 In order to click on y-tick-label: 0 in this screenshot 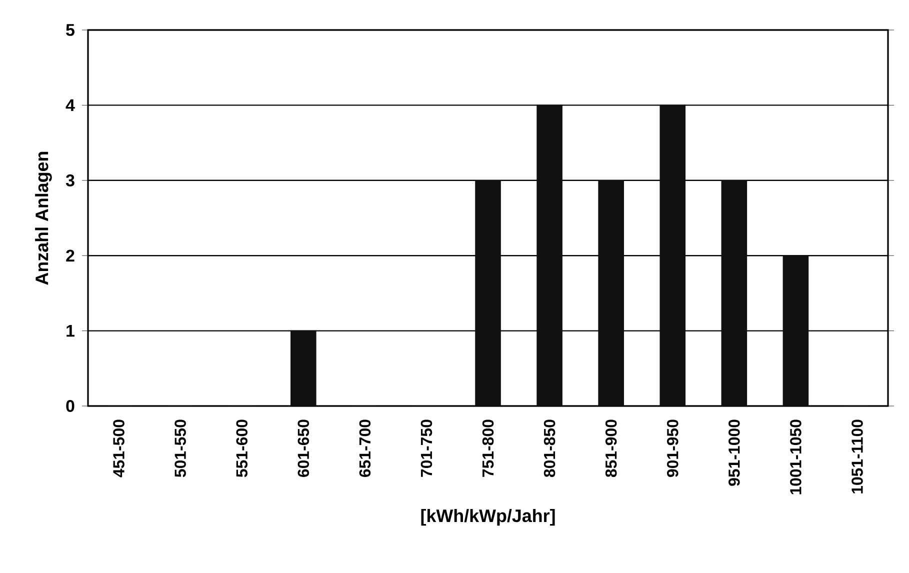, I will do `click(70, 406)`.